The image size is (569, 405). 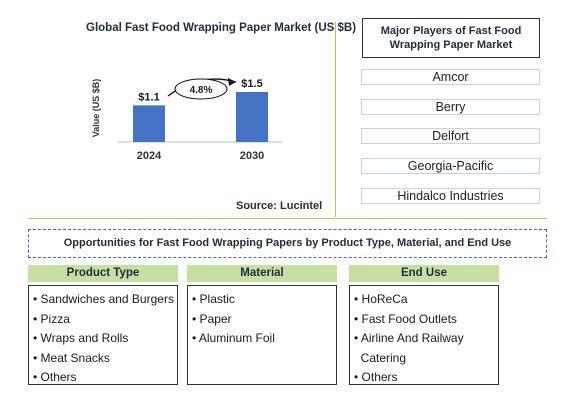 I want to click on horizontal-divider, so click(x=287, y=218).